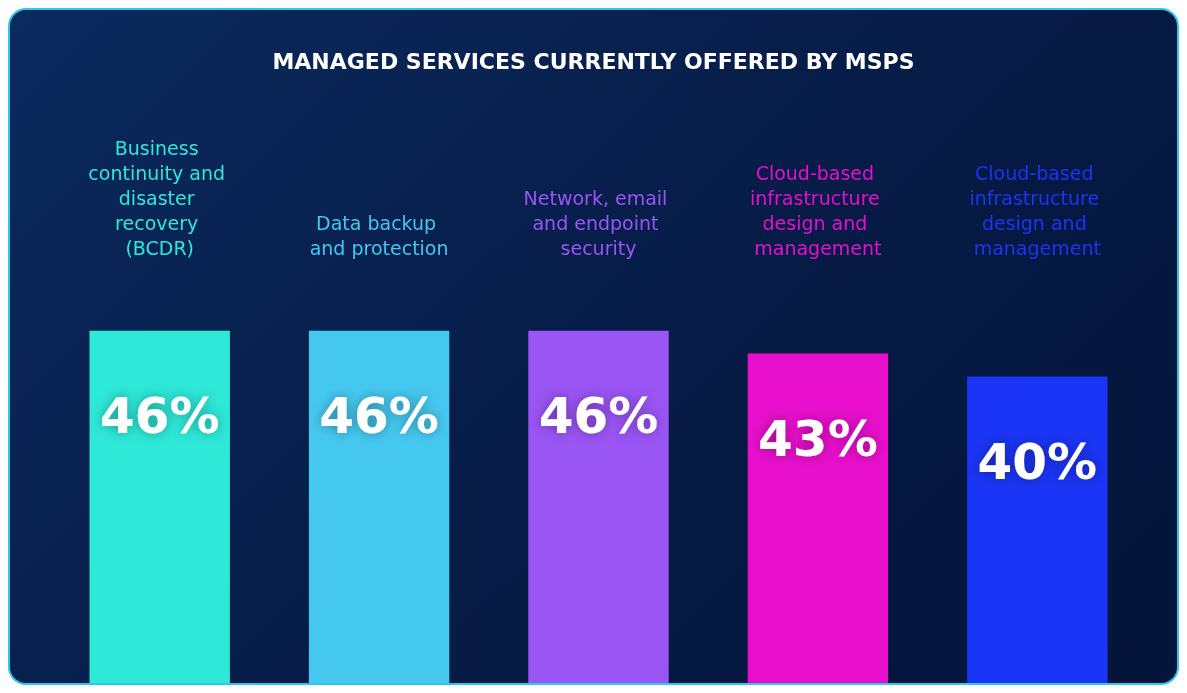 The height and width of the screenshot is (693, 1187). What do you see at coordinates (593, 61) in the screenshot?
I see `chart-title: MANAGED SERVICES CURRENTLY OFFERED BY MSPS` at bounding box center [593, 61].